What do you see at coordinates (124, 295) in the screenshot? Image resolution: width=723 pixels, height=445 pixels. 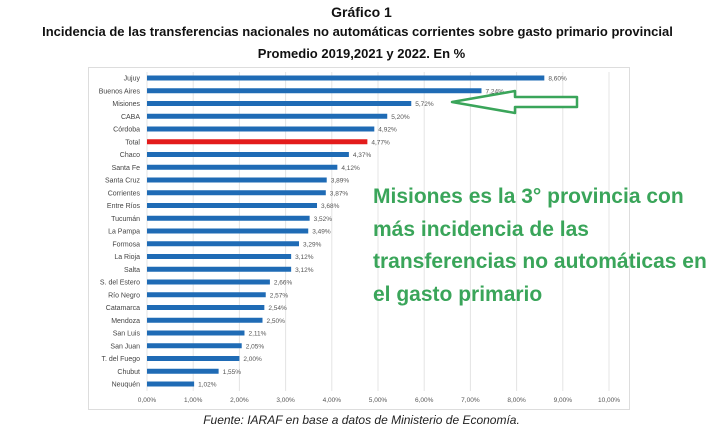 I see `category-label: Río Negro` at bounding box center [124, 295].